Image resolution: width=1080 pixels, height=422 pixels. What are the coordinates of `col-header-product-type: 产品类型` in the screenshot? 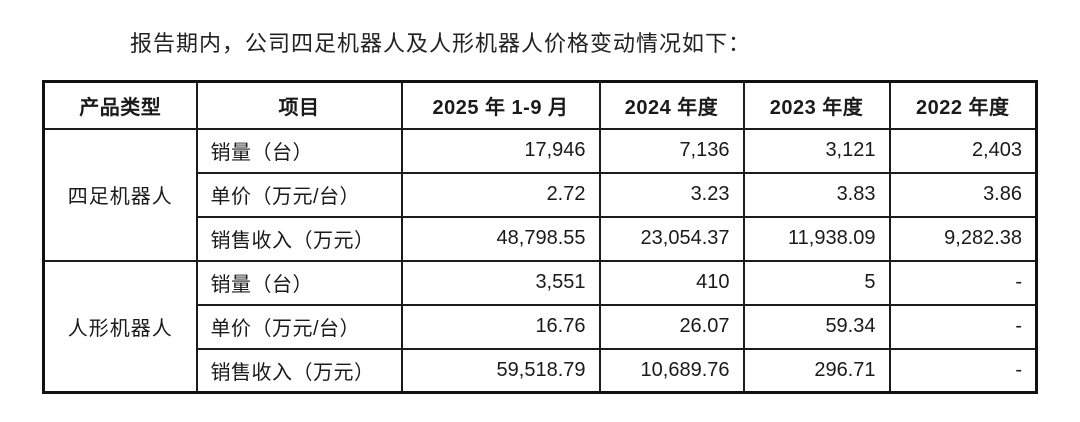 It's located at (120, 105).